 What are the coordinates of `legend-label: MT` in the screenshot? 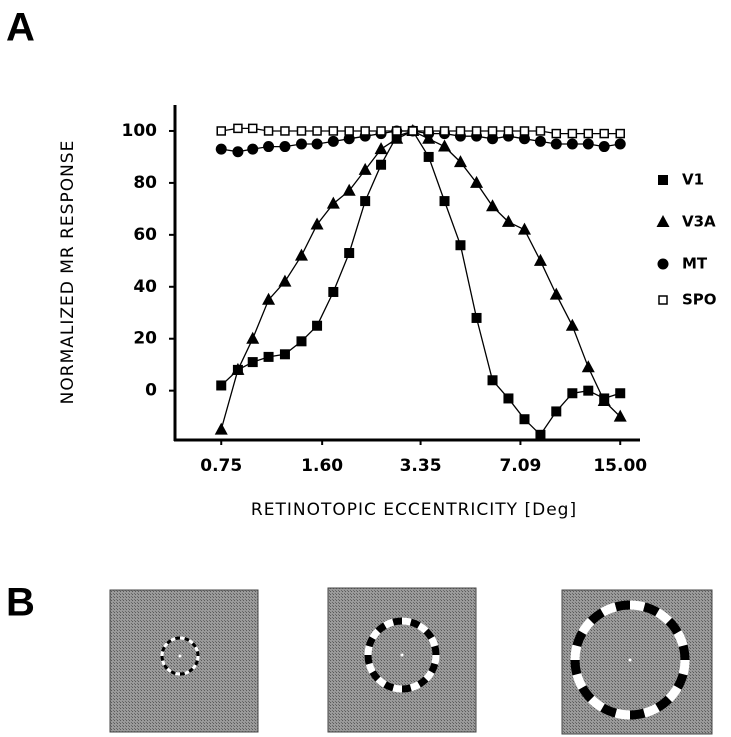 It's located at (695, 264).